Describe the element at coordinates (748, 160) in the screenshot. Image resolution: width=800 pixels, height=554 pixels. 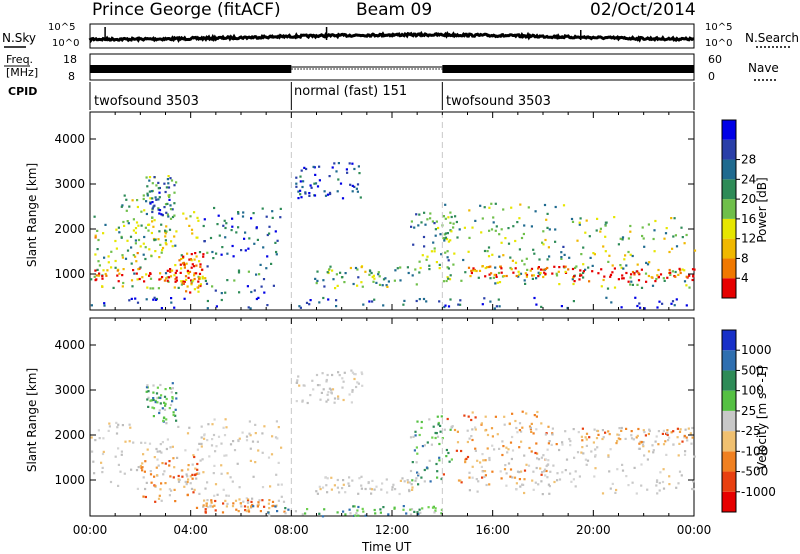
I see `colorbar-tick-label: 28` at that location.